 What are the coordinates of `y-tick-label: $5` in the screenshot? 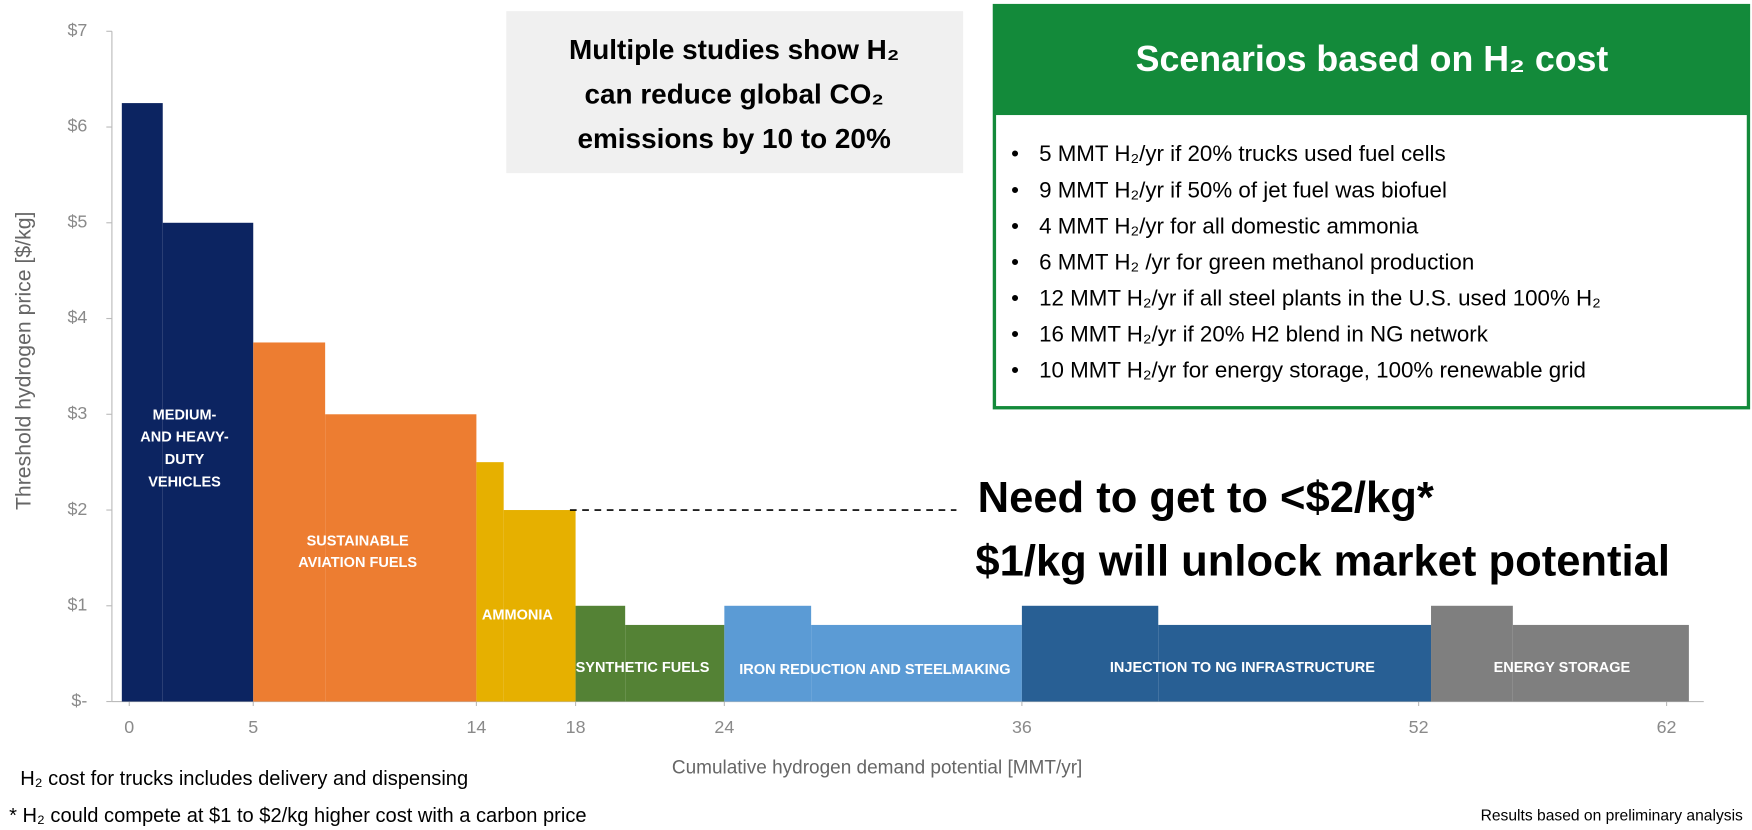 It's located at (77, 221).